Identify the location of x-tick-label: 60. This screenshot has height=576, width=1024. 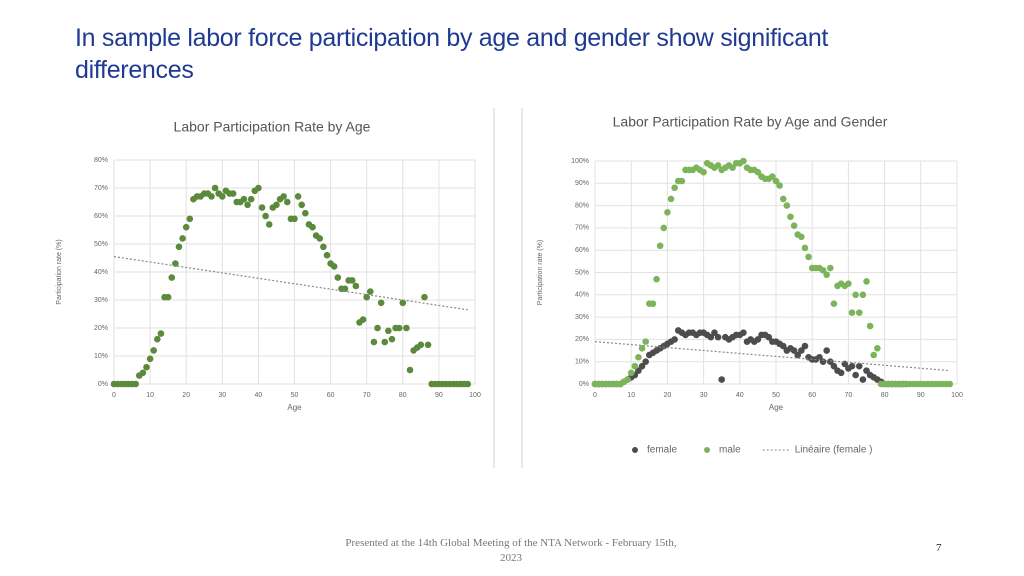
(812, 395).